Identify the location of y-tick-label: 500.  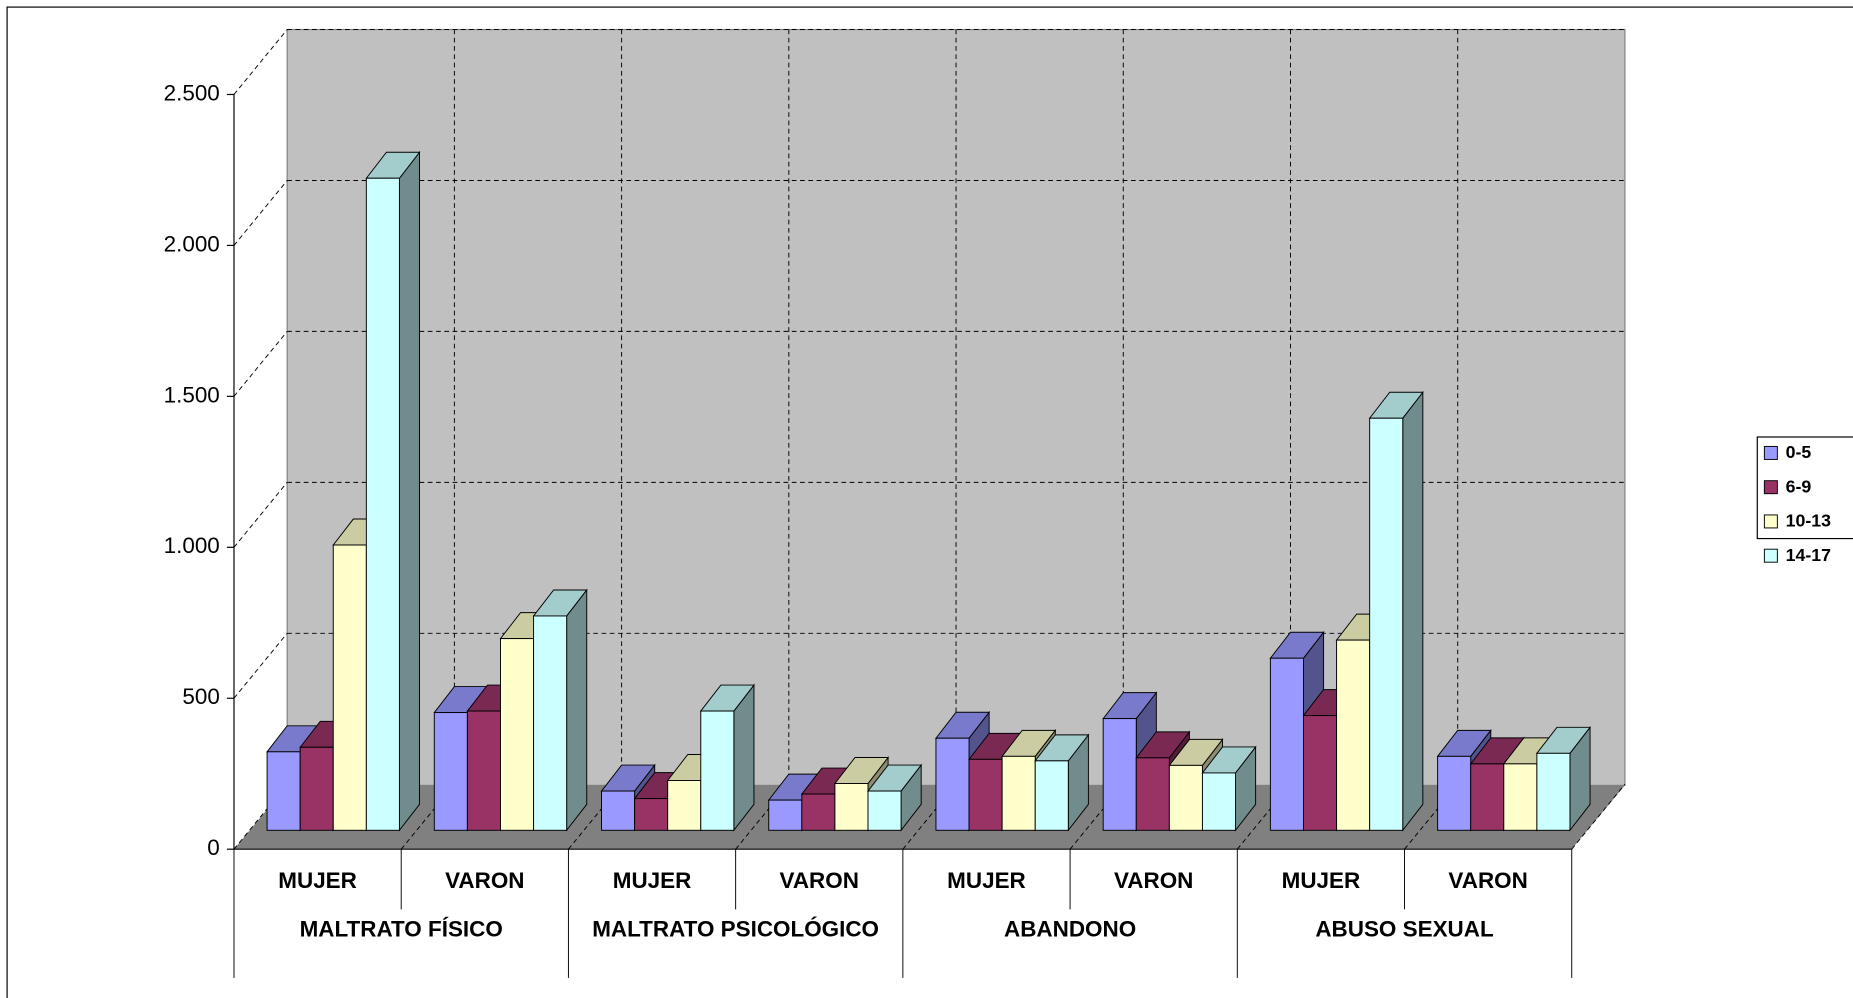
(200, 696).